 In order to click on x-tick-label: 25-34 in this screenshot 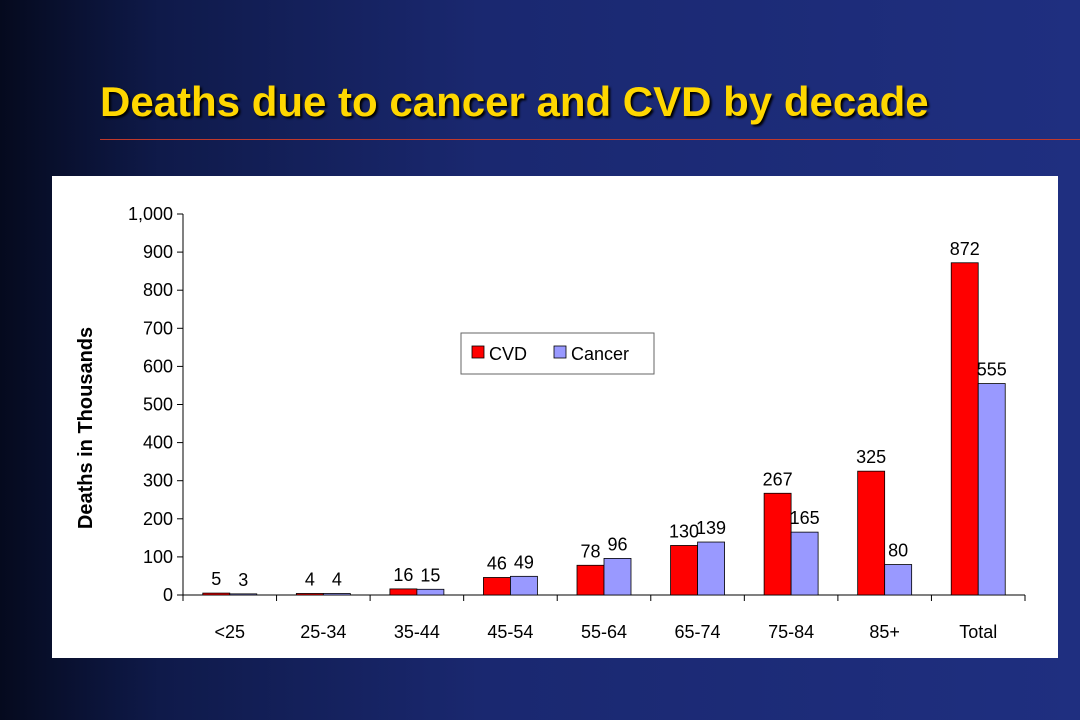, I will do `click(323, 632)`.